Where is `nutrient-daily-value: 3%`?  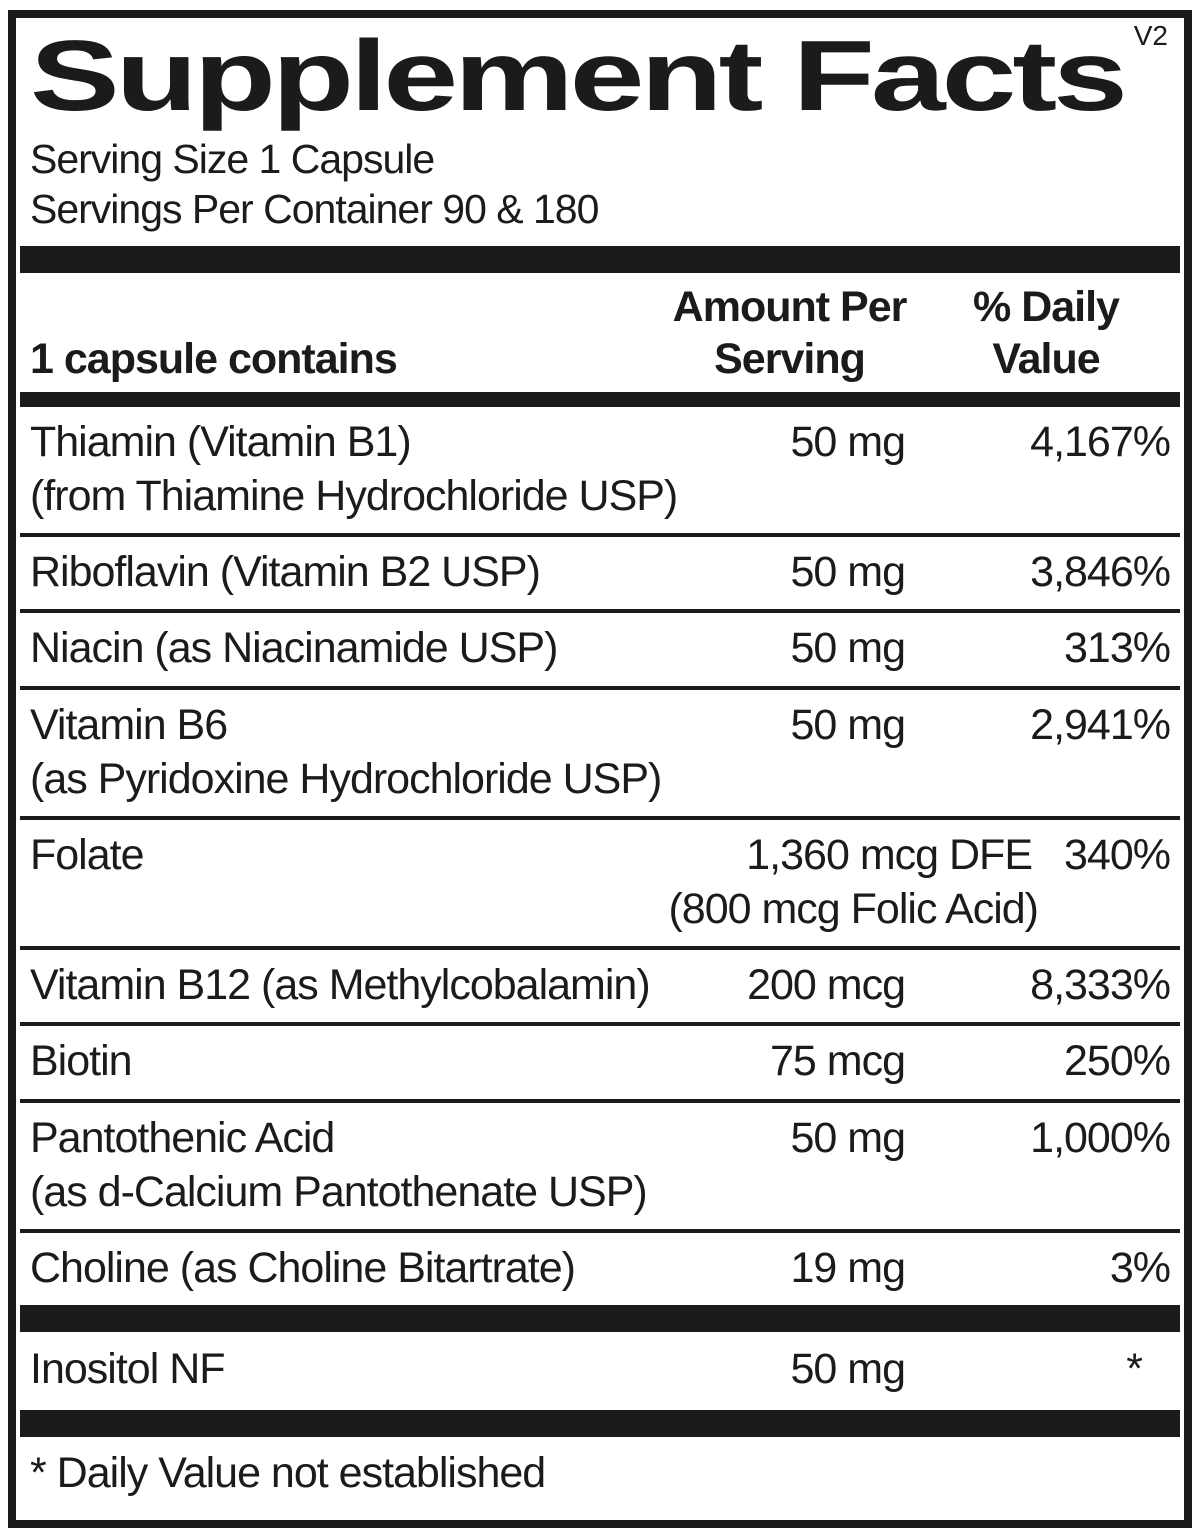 nutrient-daily-value: 3% is located at coordinates (1140, 1268).